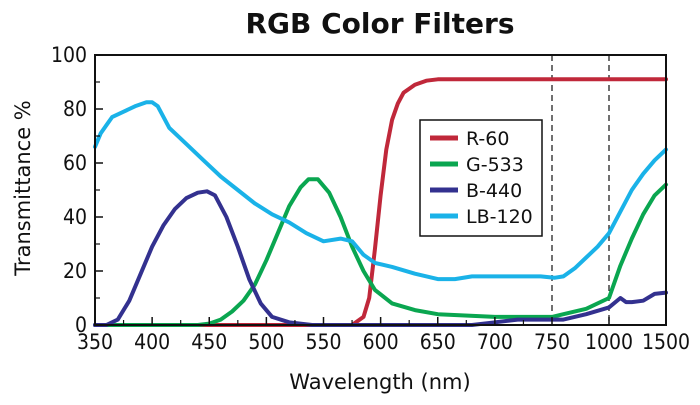 This screenshot has width=700, height=405. What do you see at coordinates (380, 23) in the screenshot?
I see `chart-title: RGB Color Filters` at bounding box center [380, 23].